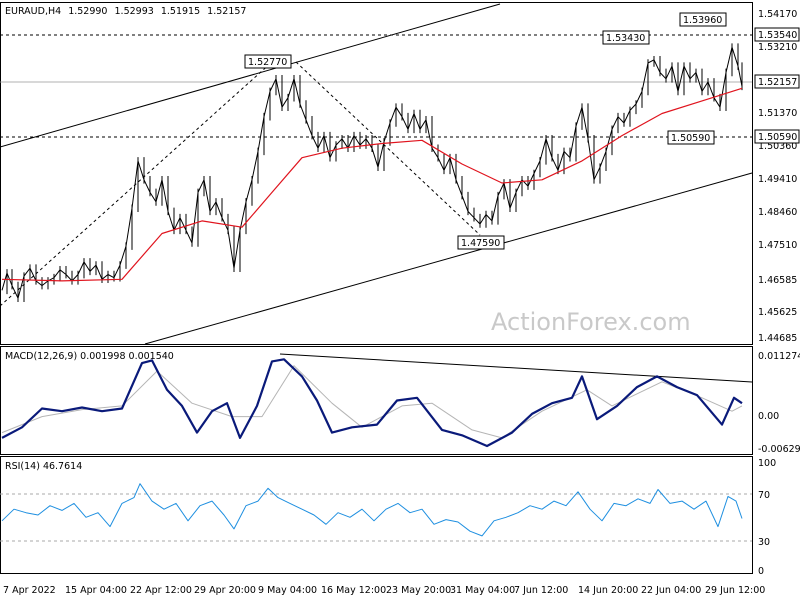  What do you see at coordinates (226, 11) in the screenshot?
I see `close-value: 1.52157` at bounding box center [226, 11].